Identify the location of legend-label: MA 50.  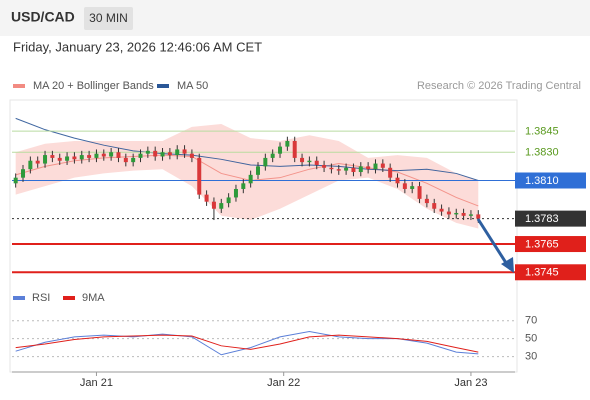
(192, 86).